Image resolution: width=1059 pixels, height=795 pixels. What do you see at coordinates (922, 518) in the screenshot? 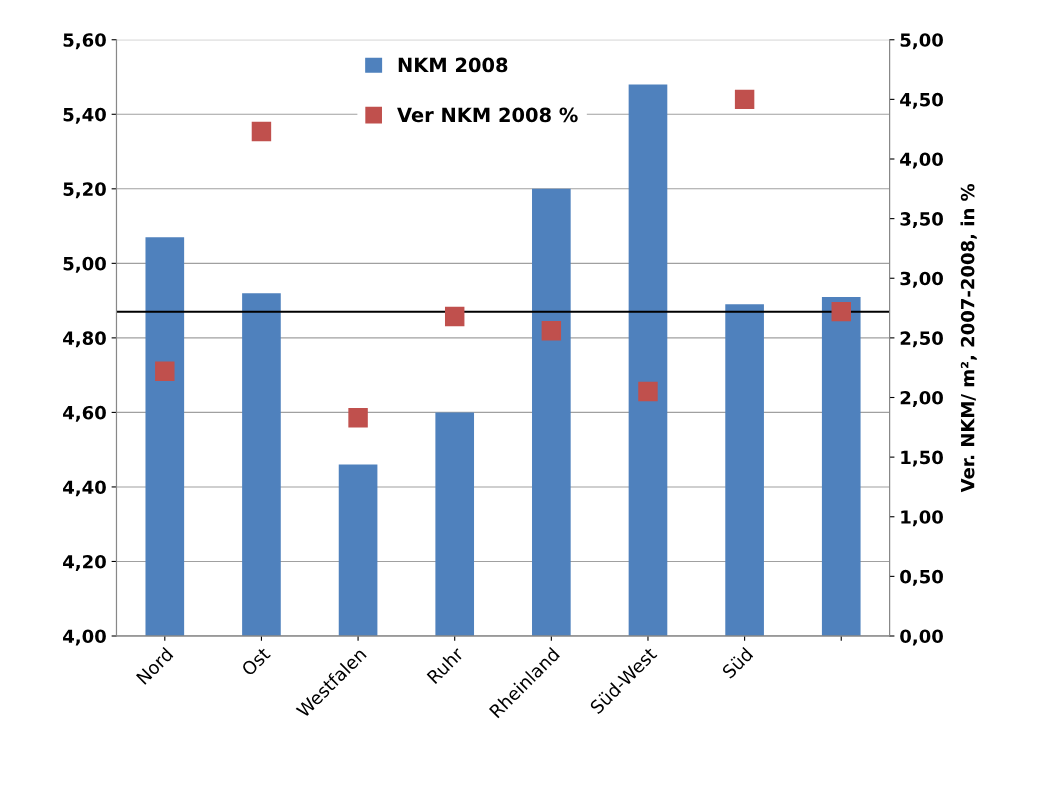
I see `y2-tick-label: 1,00` at bounding box center [922, 518].